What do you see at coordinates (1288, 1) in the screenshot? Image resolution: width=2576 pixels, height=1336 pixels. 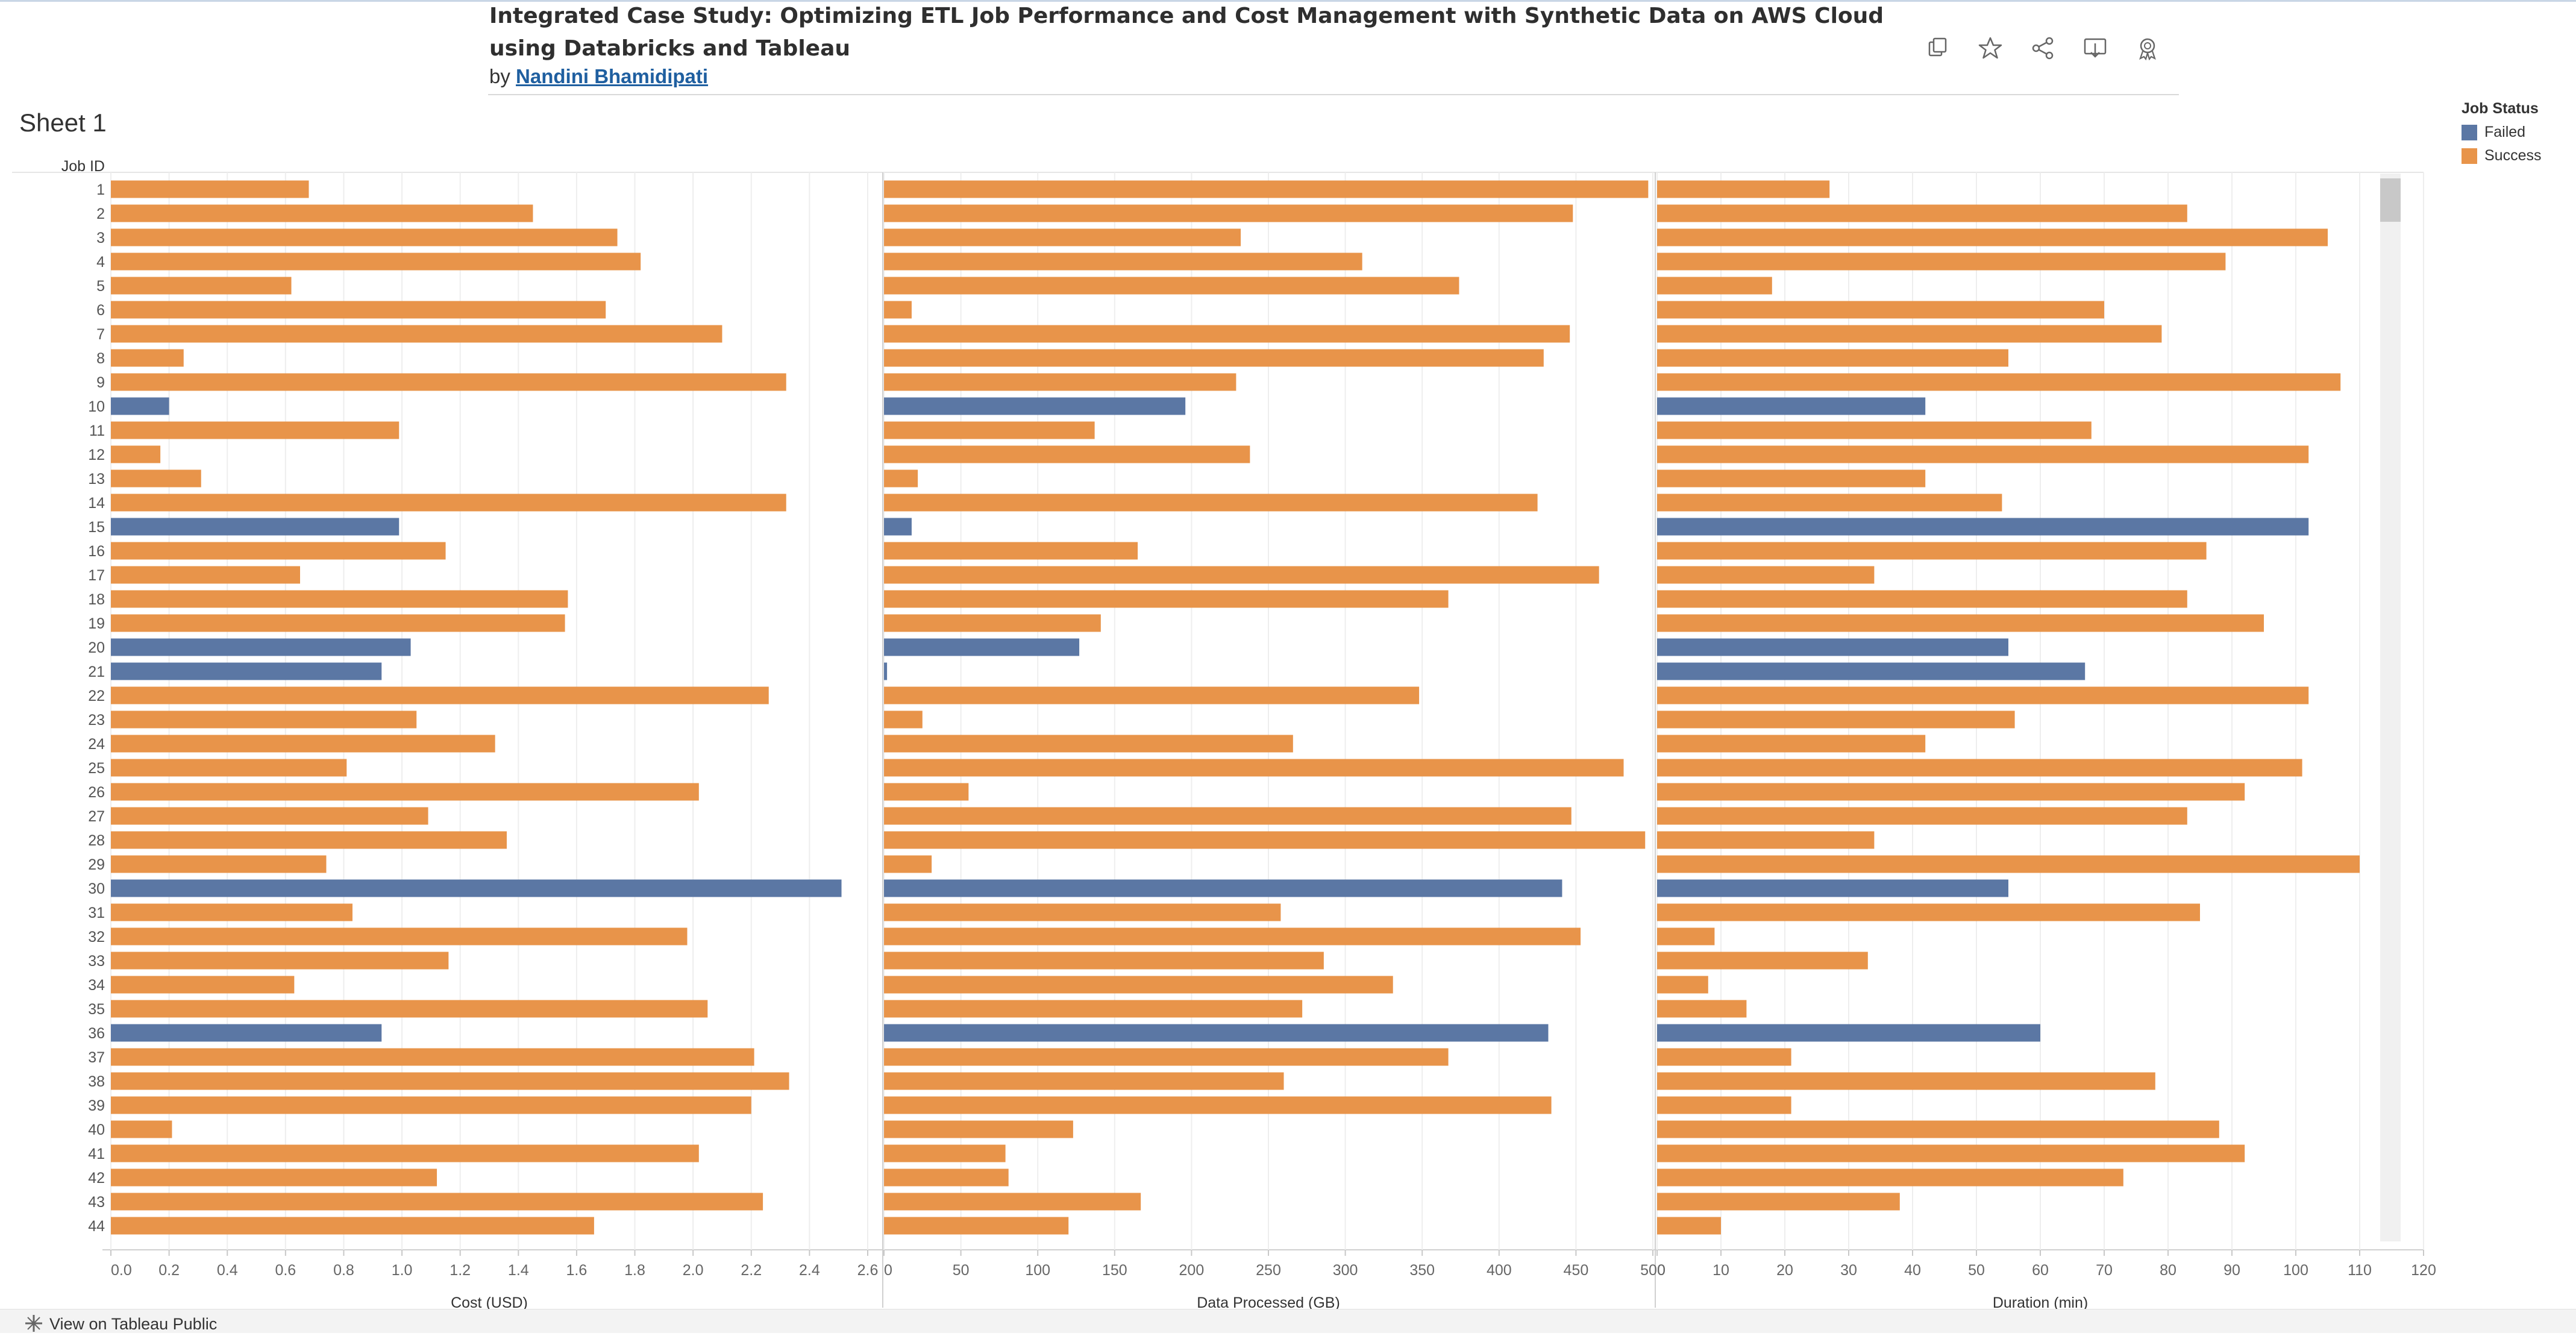 I see `top-accent-line` at bounding box center [1288, 1].